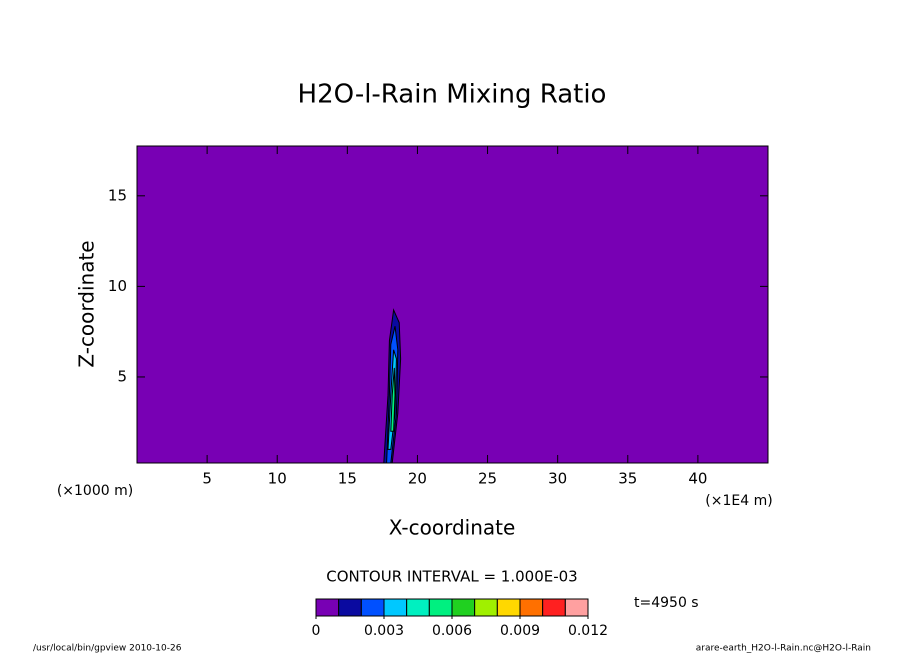 Image resolution: width=904 pixels, height=654 pixels. What do you see at coordinates (107, 649) in the screenshot?
I see `footer-left: /usr/local/bin/gpview 2010-10-26` at bounding box center [107, 649].